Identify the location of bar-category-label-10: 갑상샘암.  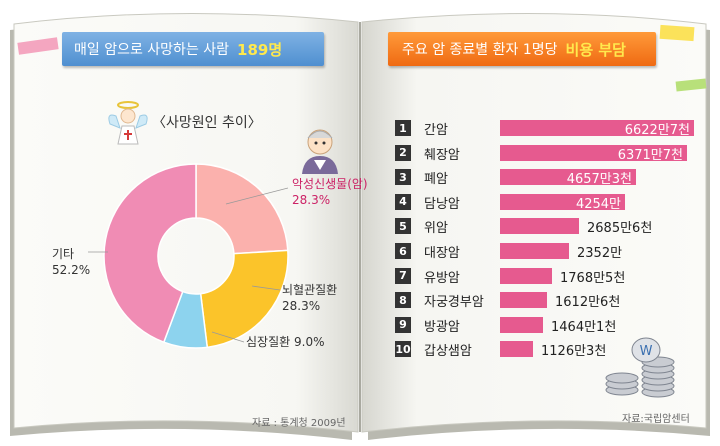
(448, 352).